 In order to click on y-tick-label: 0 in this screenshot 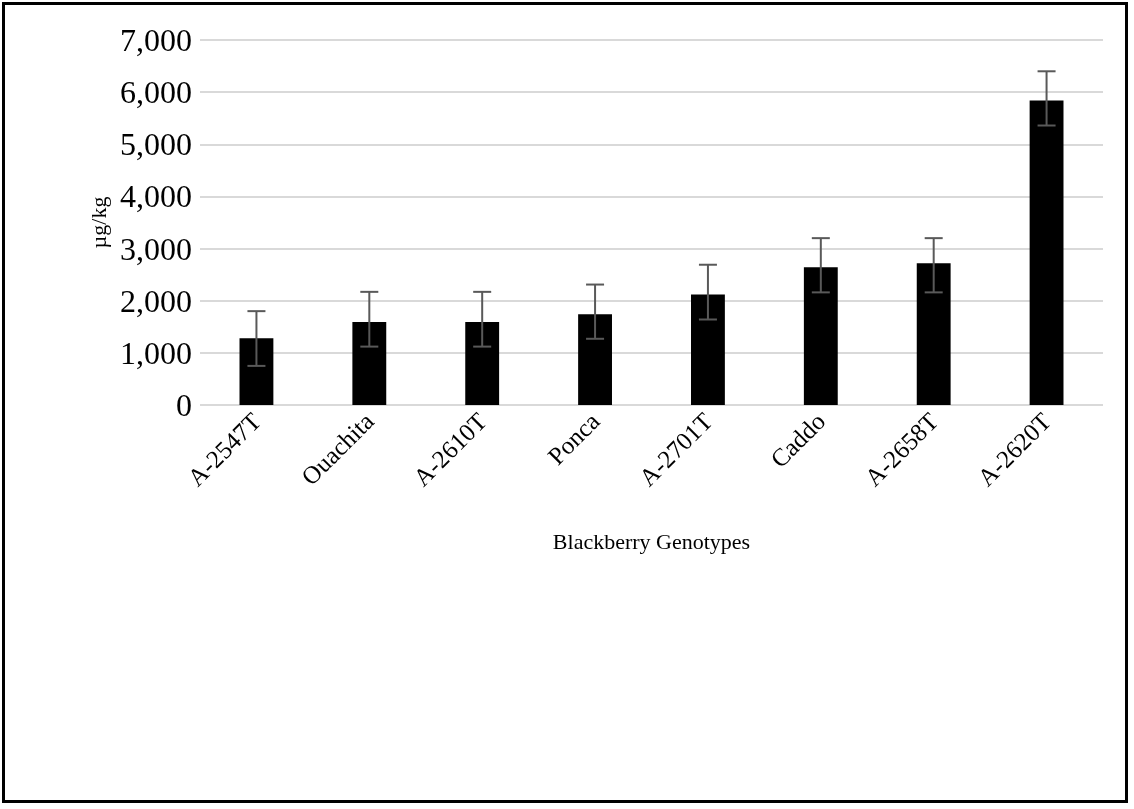, I will do `click(184, 405)`.